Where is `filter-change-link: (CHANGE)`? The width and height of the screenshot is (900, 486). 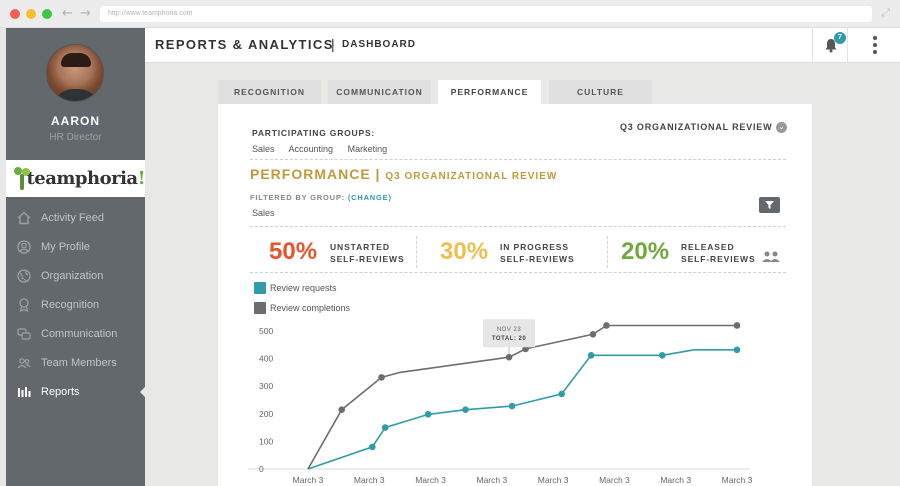
filter-change-link: (CHANGE) is located at coordinates (369, 197).